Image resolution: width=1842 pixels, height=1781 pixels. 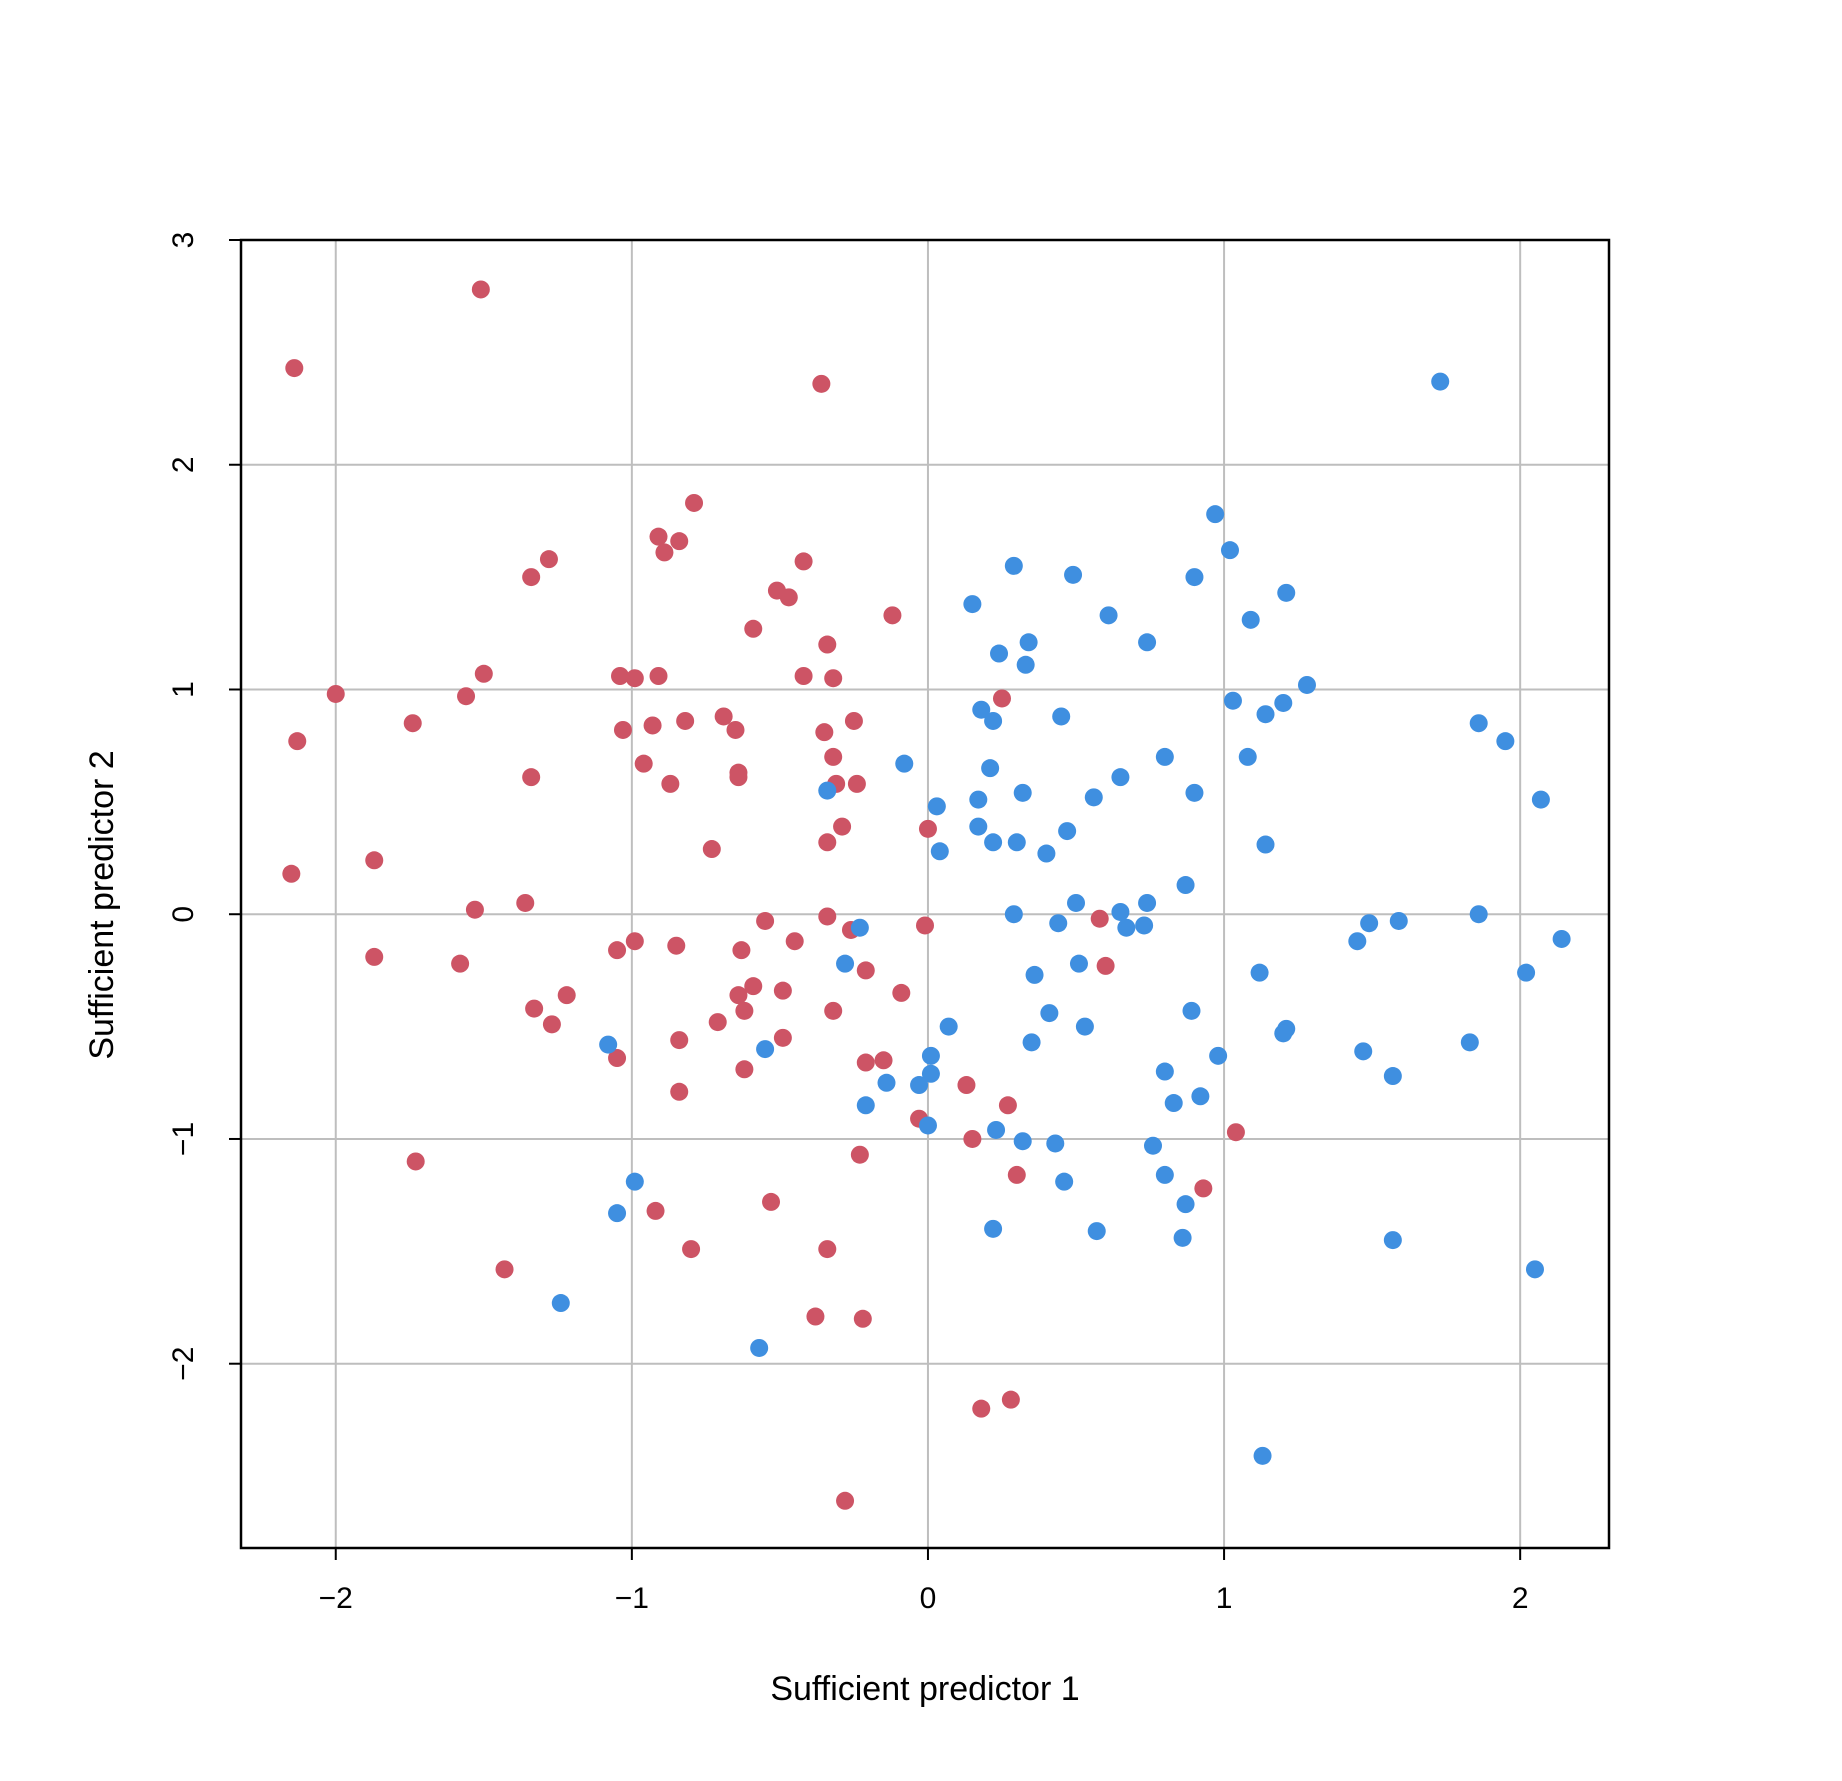 I want to click on x-tick-label: −2, so click(x=336, y=1598).